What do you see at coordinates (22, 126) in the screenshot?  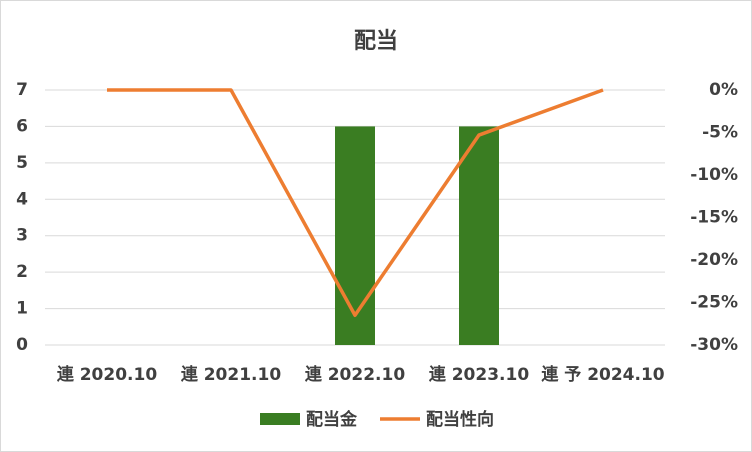 I see `y-tick-label: 6` at bounding box center [22, 126].